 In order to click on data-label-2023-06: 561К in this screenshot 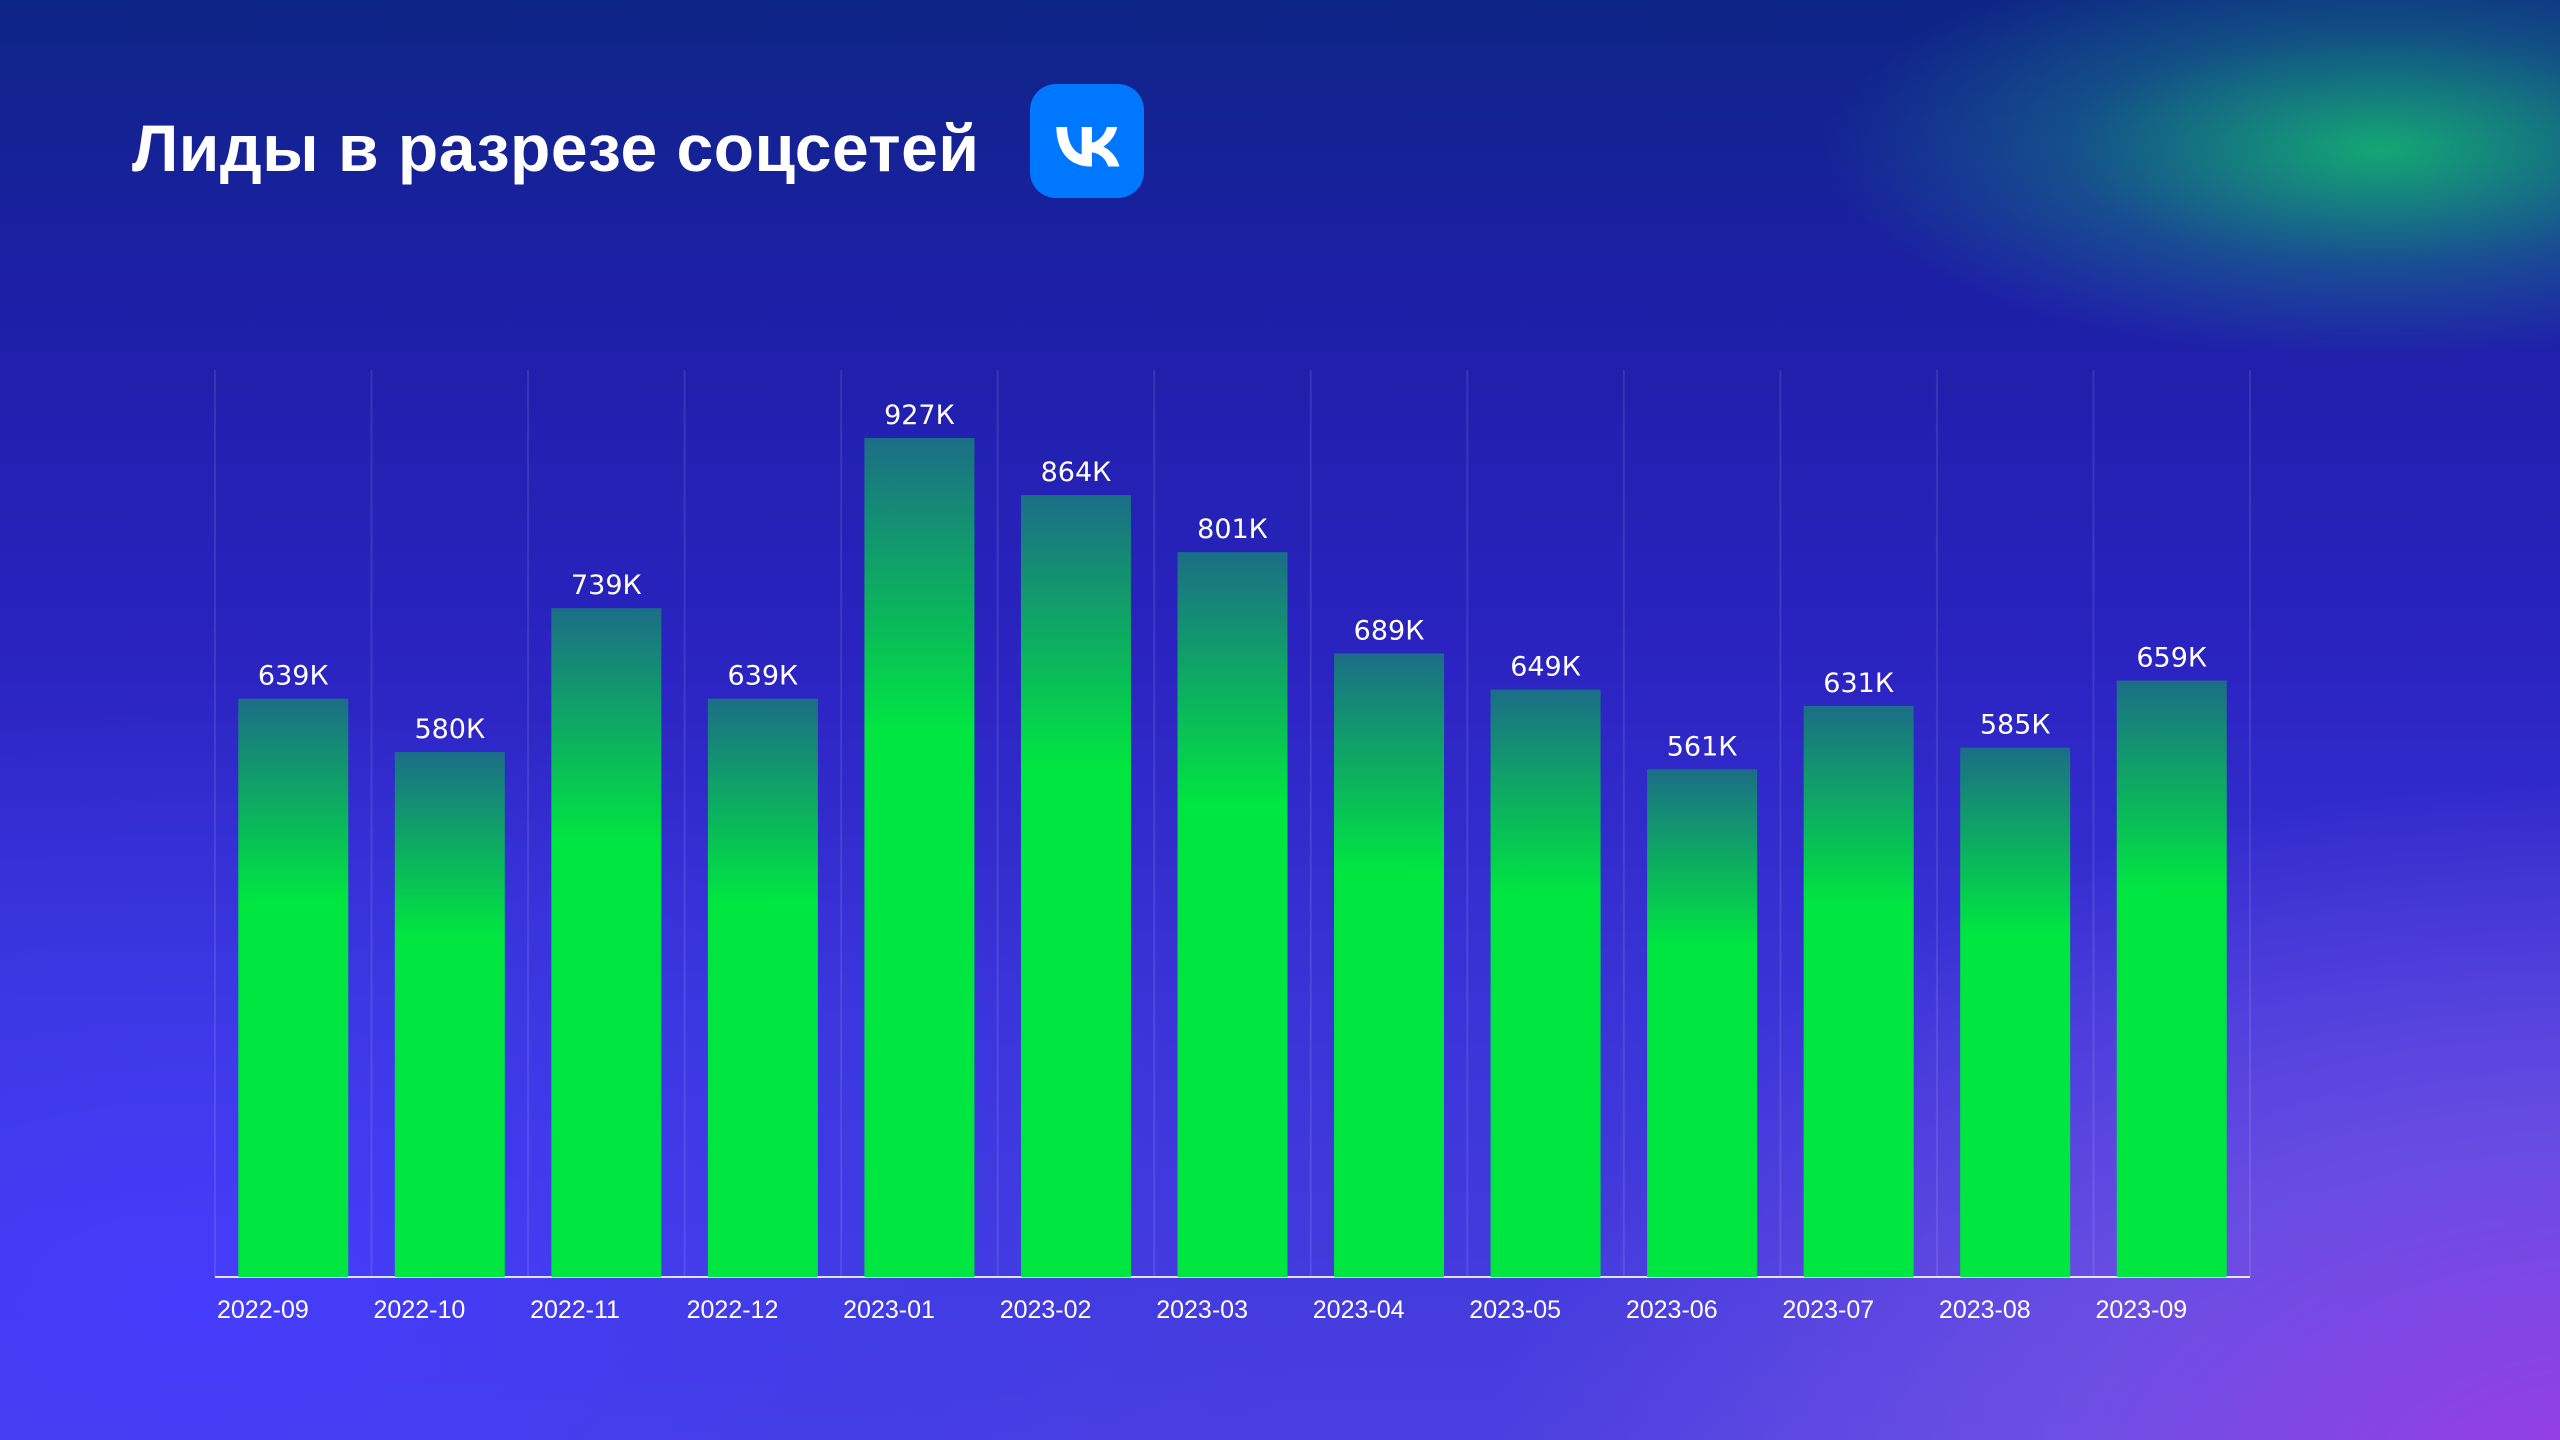, I will do `click(1702, 746)`.